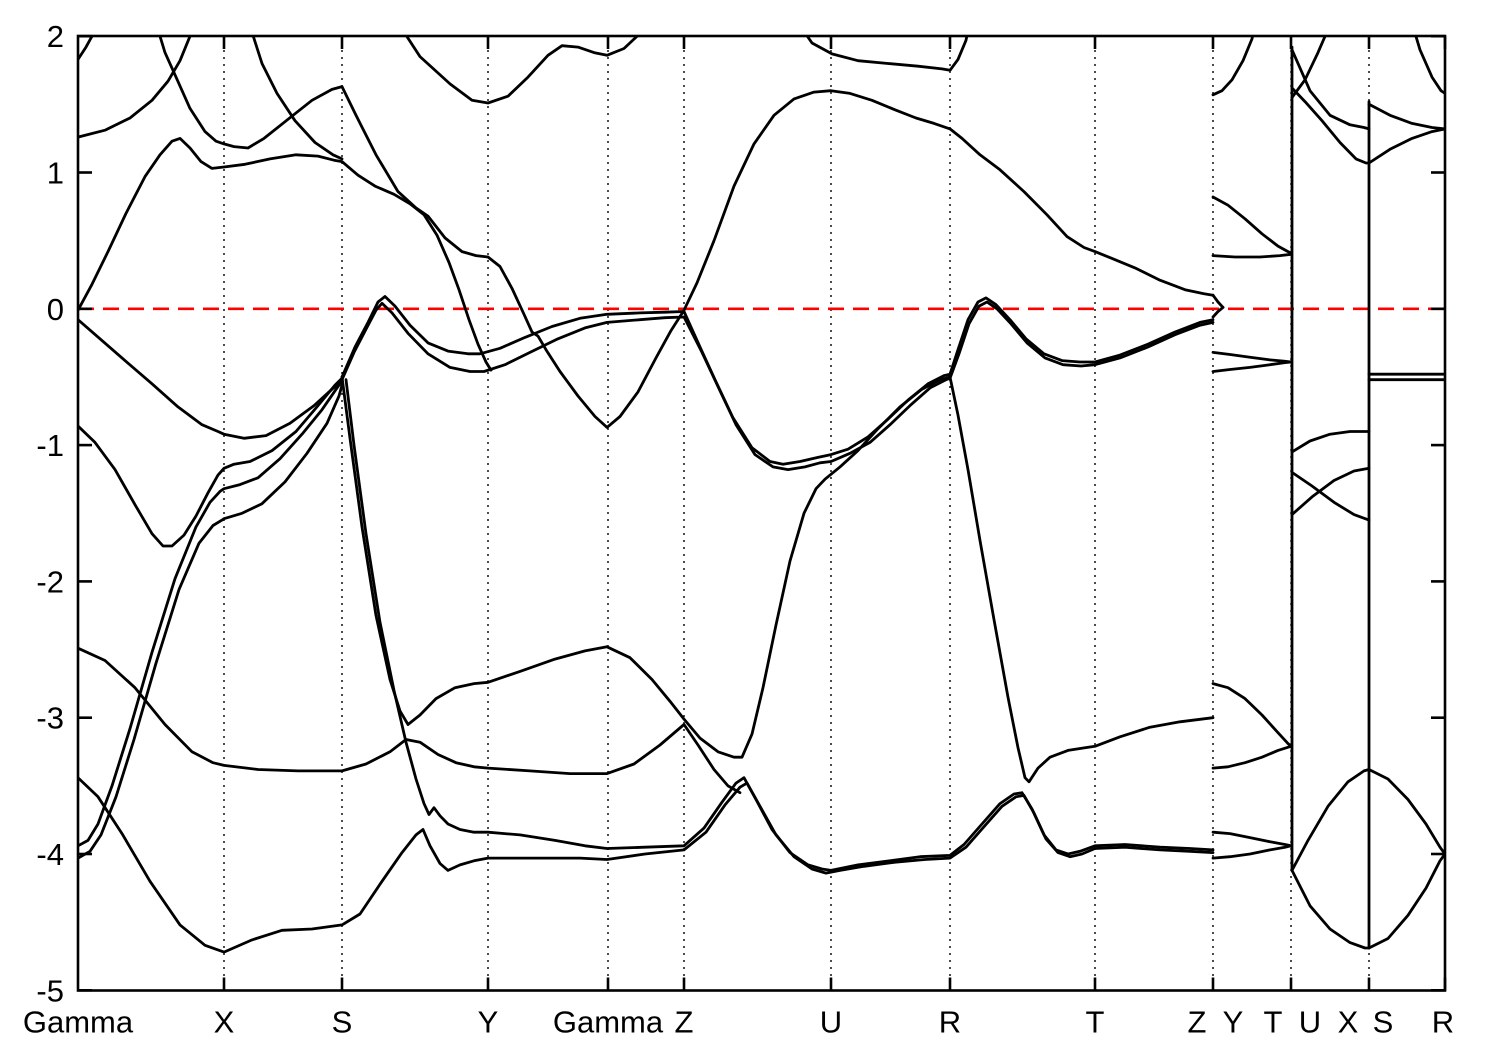 This screenshot has width=1500, height=1050. What do you see at coordinates (1218, 301) in the screenshot?
I see `band-yt-p4a` at bounding box center [1218, 301].